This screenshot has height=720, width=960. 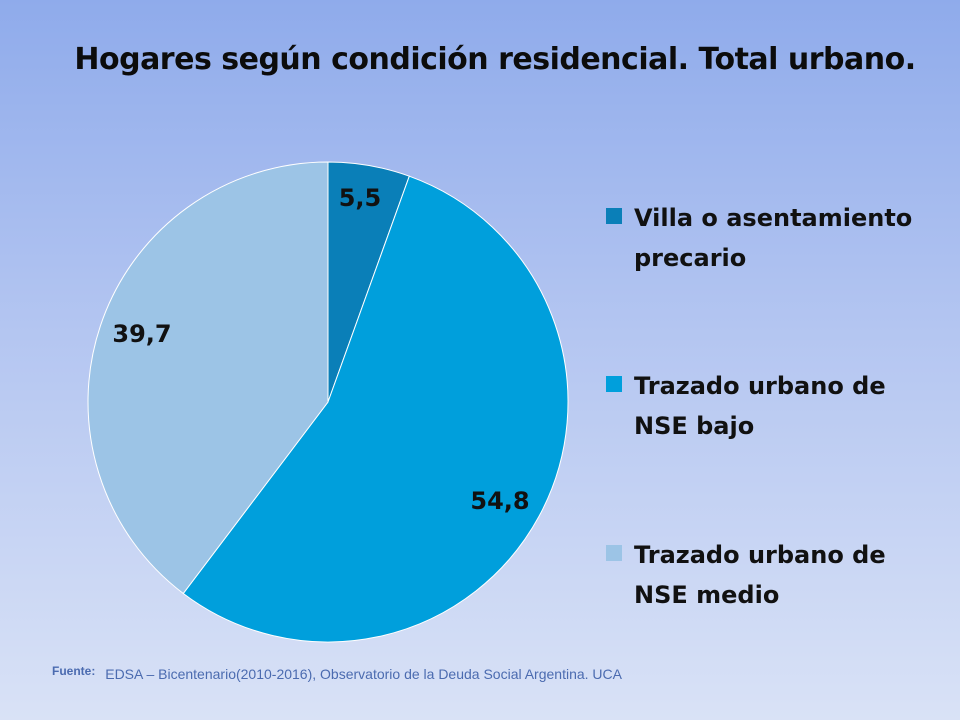 I want to click on legend-swatch-nse-bajo, so click(x=614, y=384).